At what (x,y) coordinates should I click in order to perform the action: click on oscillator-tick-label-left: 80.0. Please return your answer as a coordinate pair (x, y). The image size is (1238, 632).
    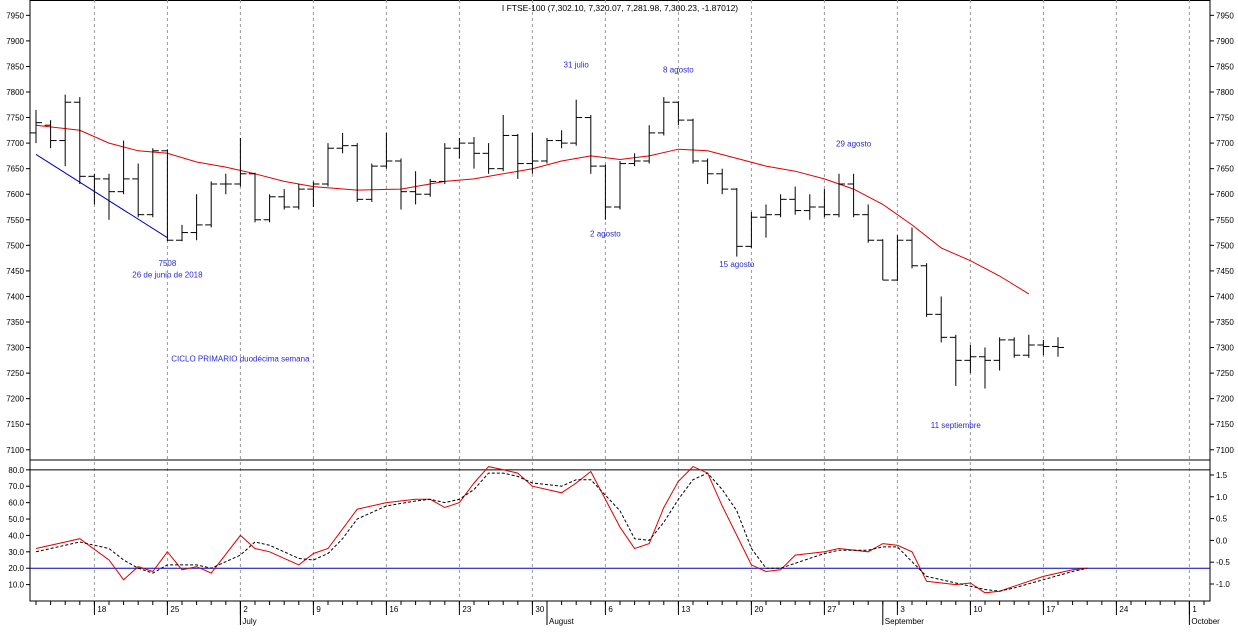
    Looking at the image, I should click on (16, 470).